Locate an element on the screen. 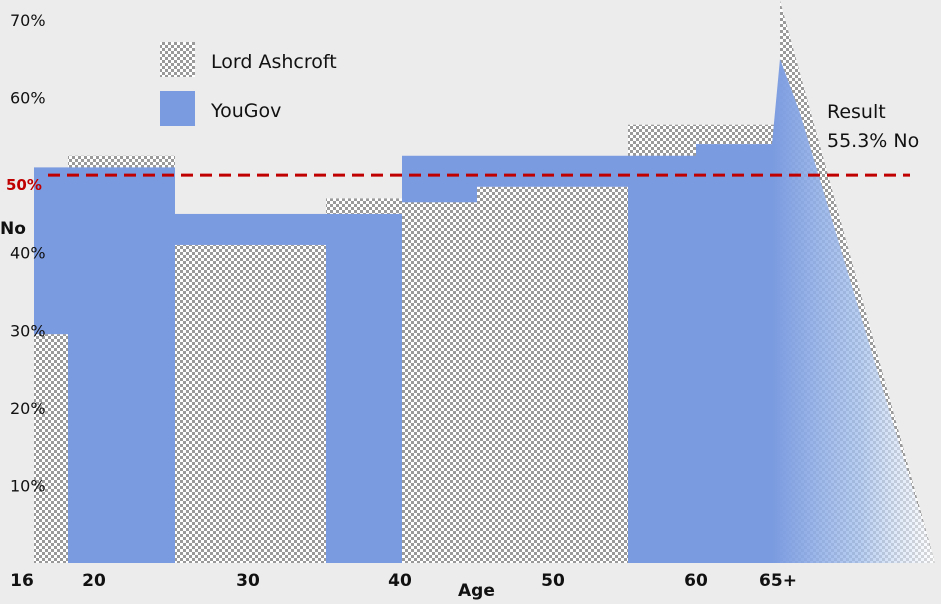  y-tick-label: 40% is located at coordinates (28, 253).